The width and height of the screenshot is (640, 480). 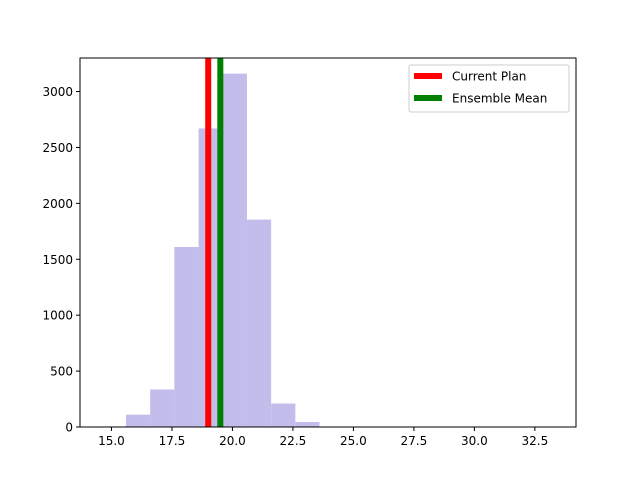 I want to click on y-tick-label-6: 3000, so click(x=57, y=92).